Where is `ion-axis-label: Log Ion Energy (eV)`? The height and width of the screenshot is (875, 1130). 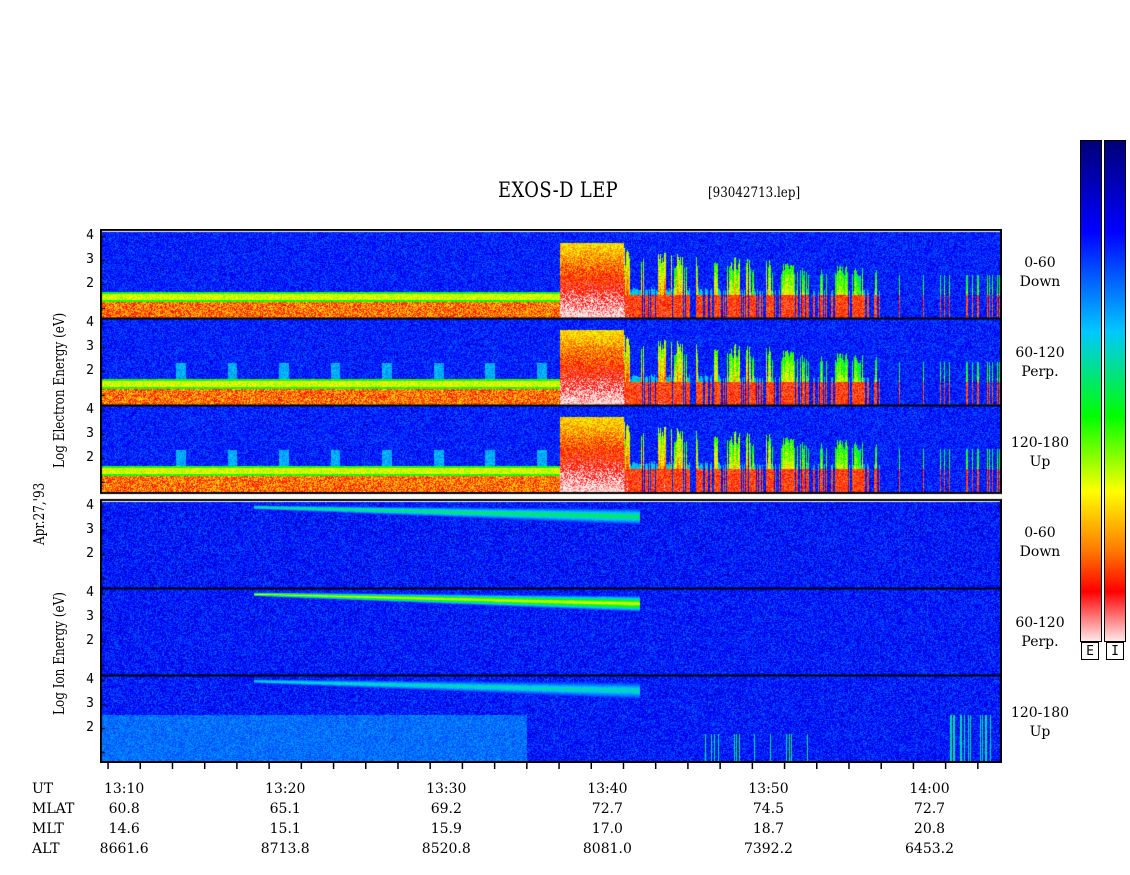 ion-axis-label: Log Ion Energy (eV) is located at coordinates (59, 653).